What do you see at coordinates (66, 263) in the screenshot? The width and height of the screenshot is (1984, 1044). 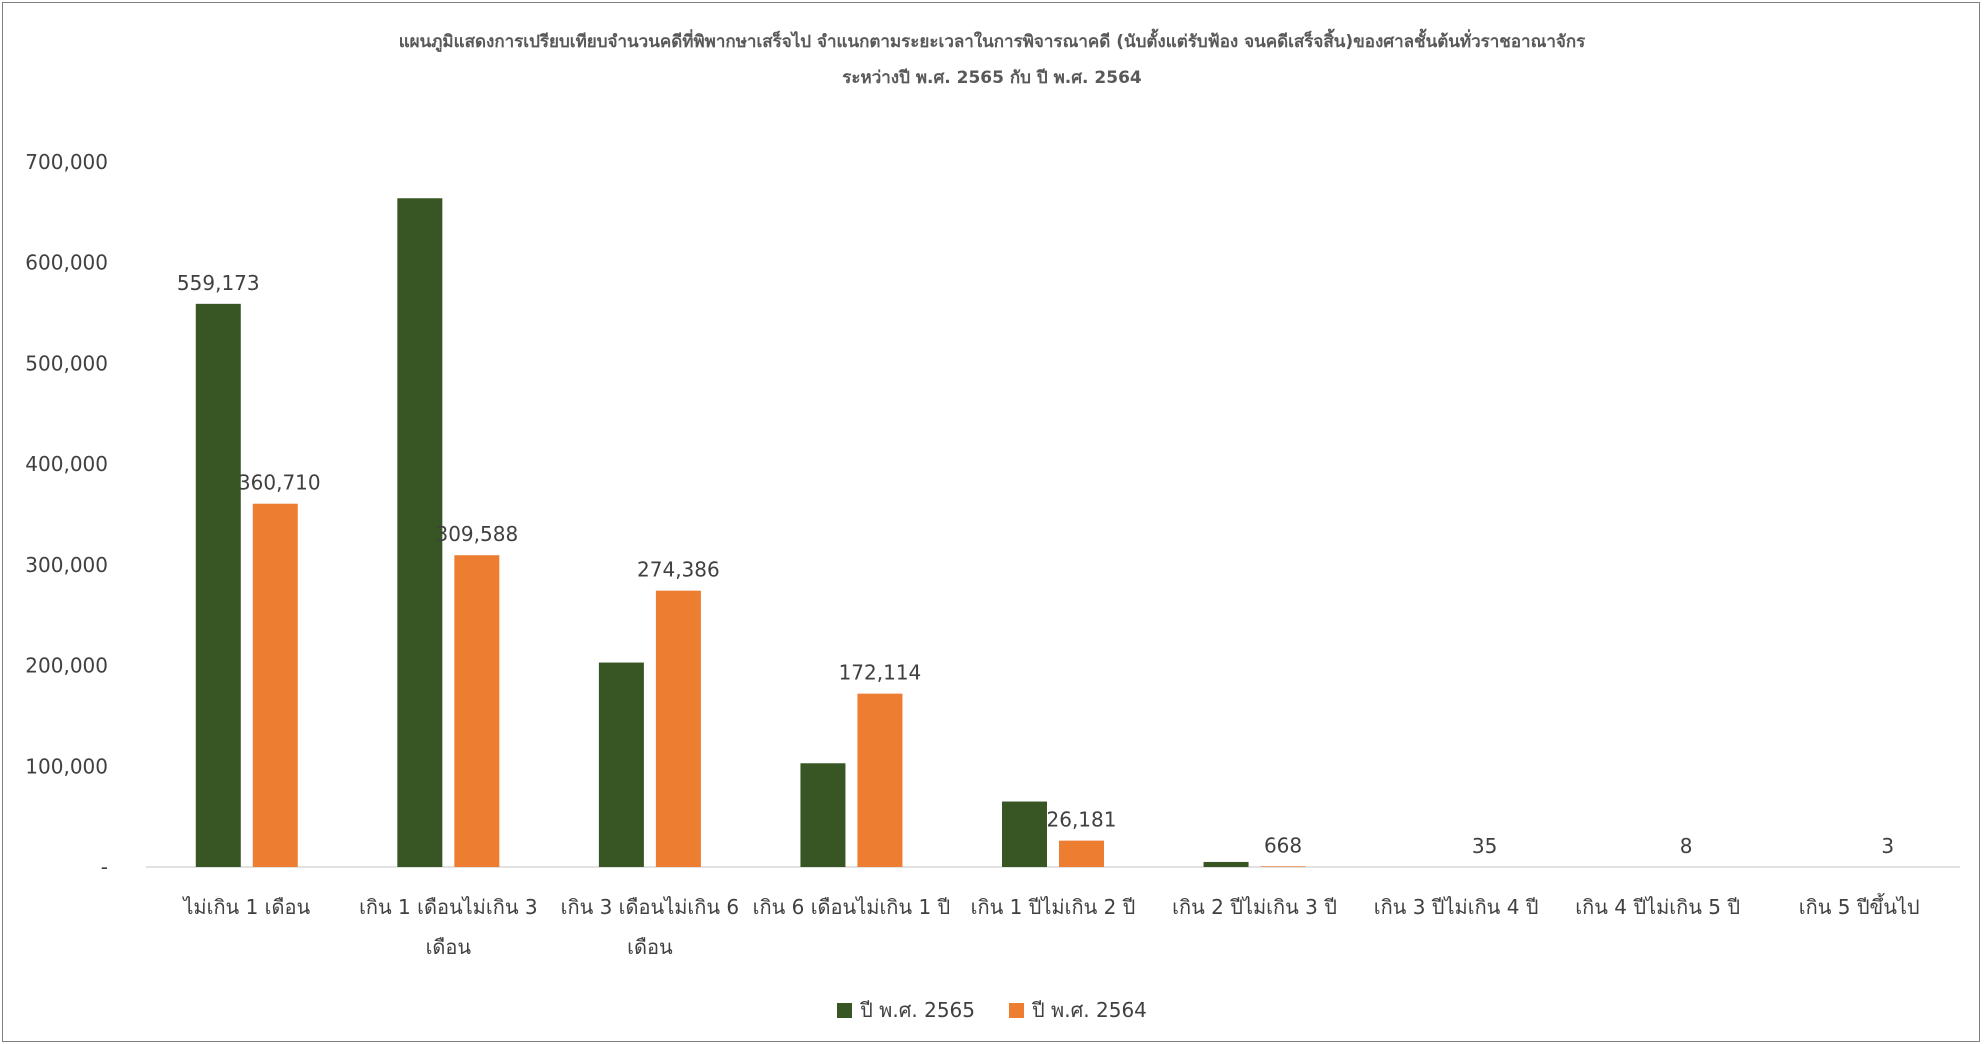 I see `y-tick-label: 600,000` at bounding box center [66, 263].